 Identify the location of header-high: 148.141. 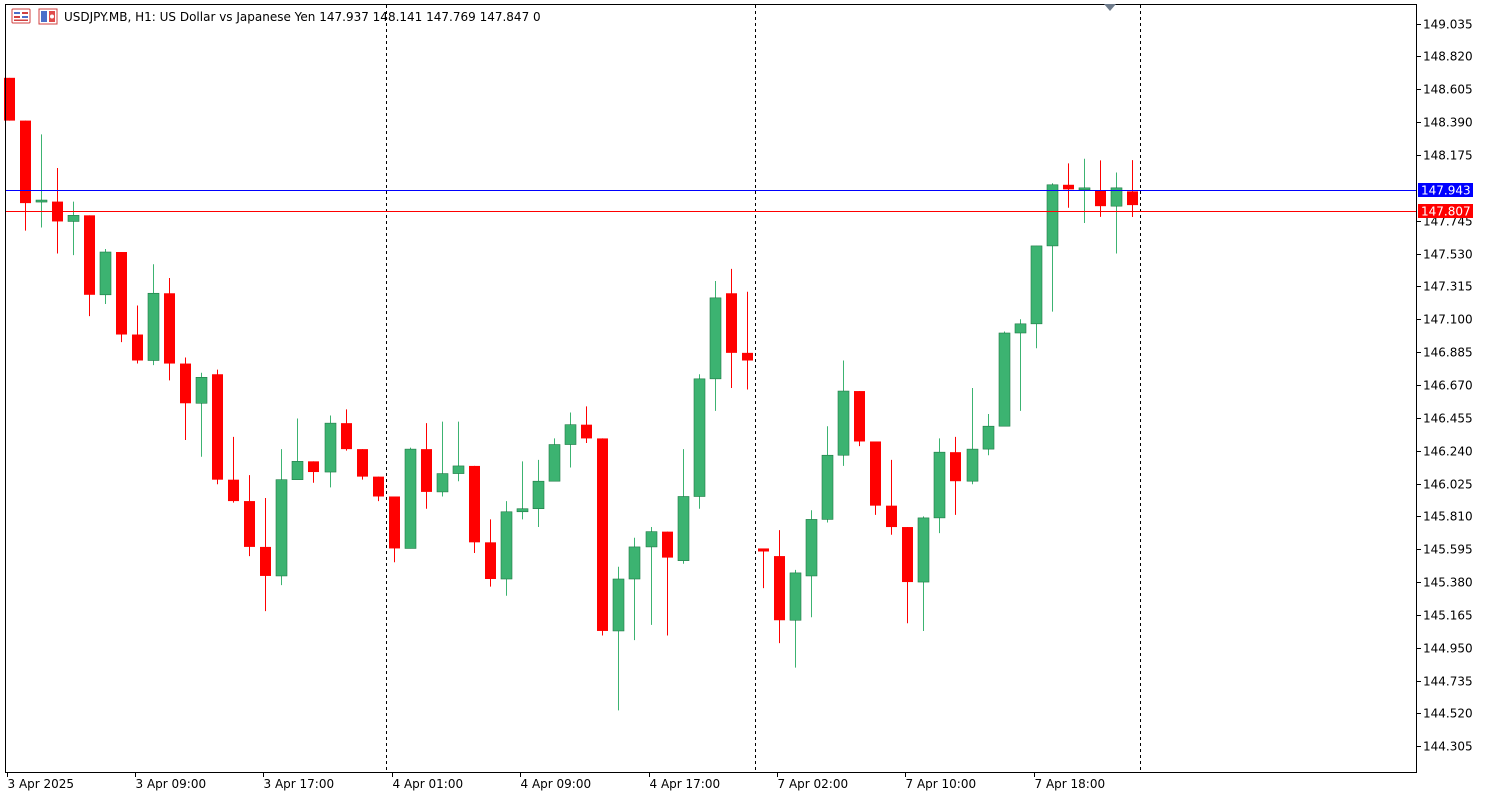
(398, 17).